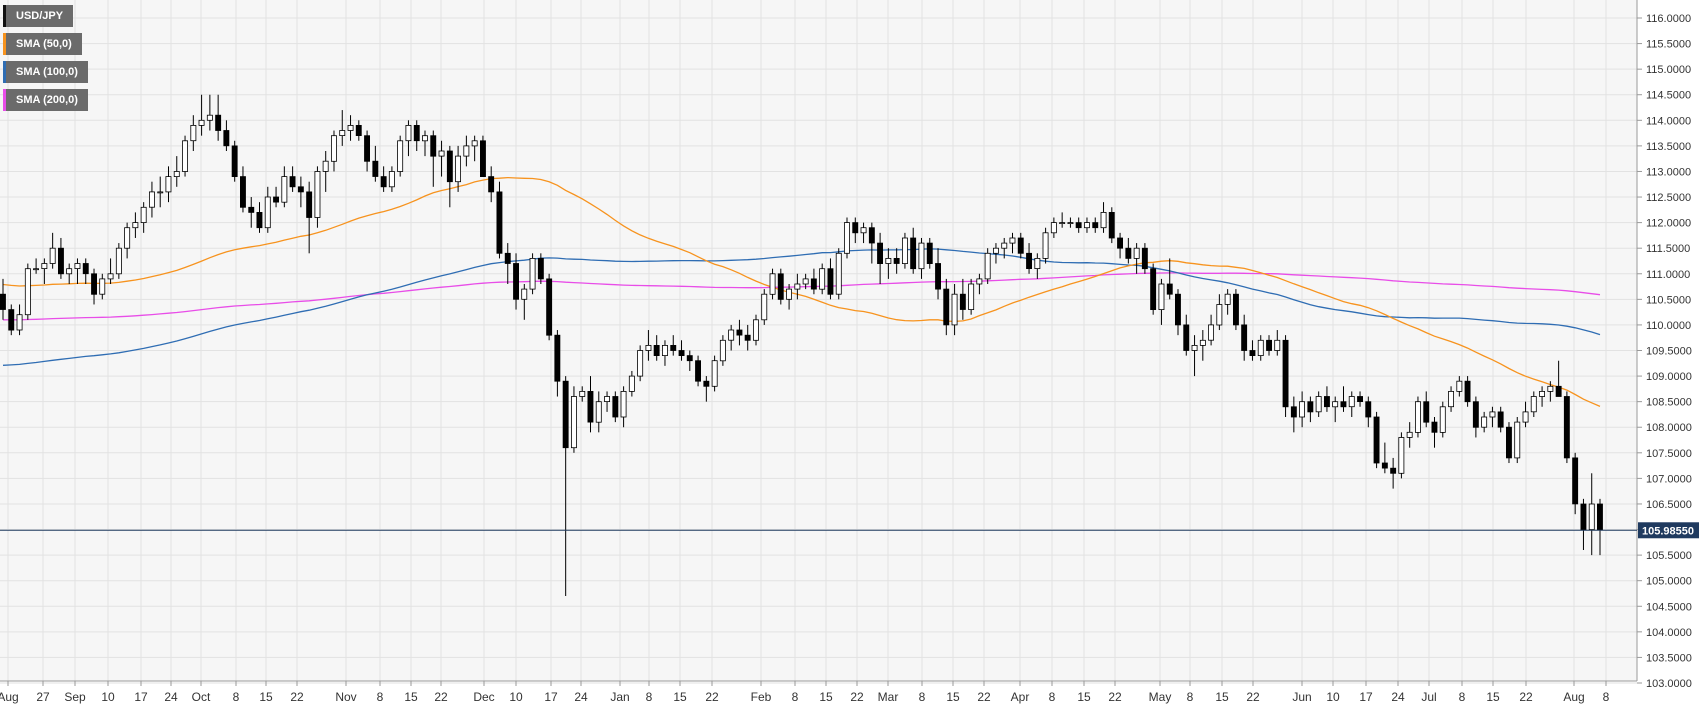  What do you see at coordinates (1668, 121) in the screenshot?
I see `y-tick-label: 114.0000` at bounding box center [1668, 121].